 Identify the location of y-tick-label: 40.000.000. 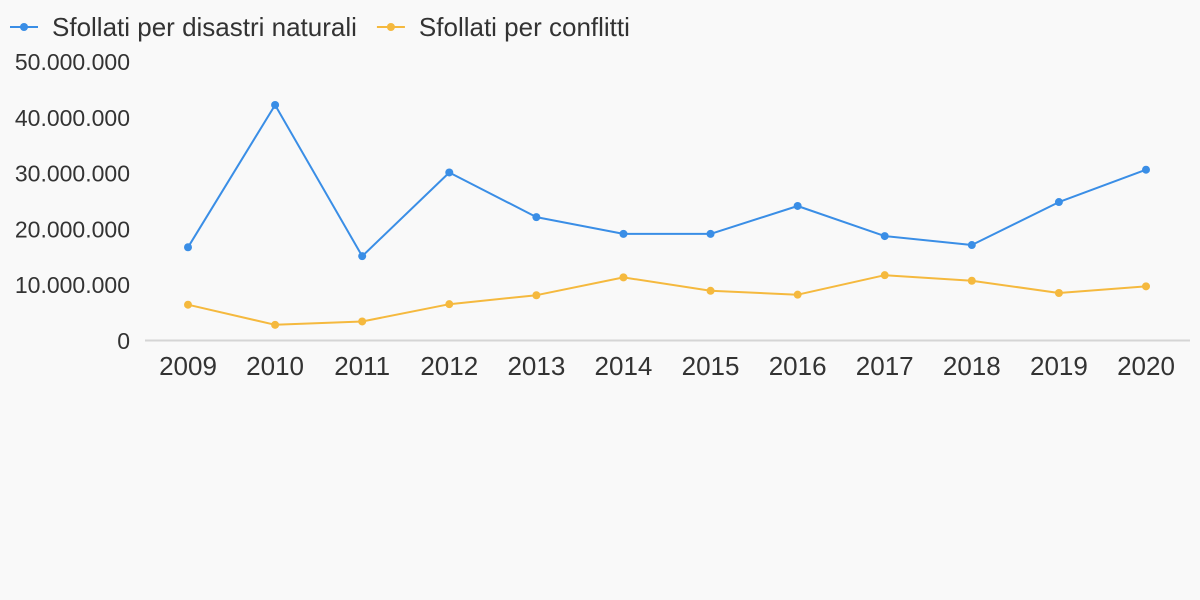
(72, 118).